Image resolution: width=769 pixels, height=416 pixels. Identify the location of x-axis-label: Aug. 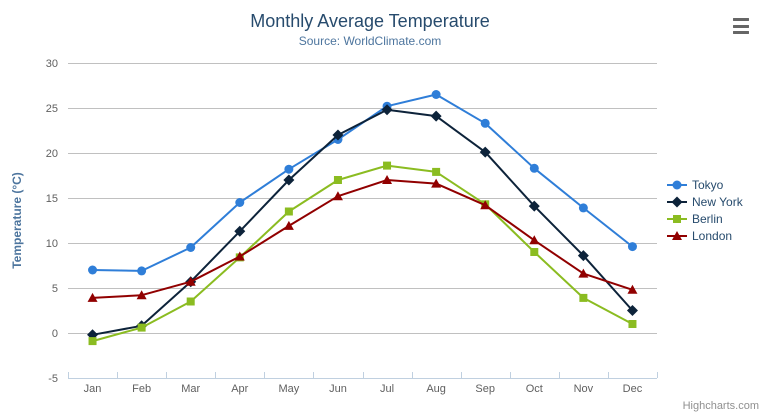
(436, 389).